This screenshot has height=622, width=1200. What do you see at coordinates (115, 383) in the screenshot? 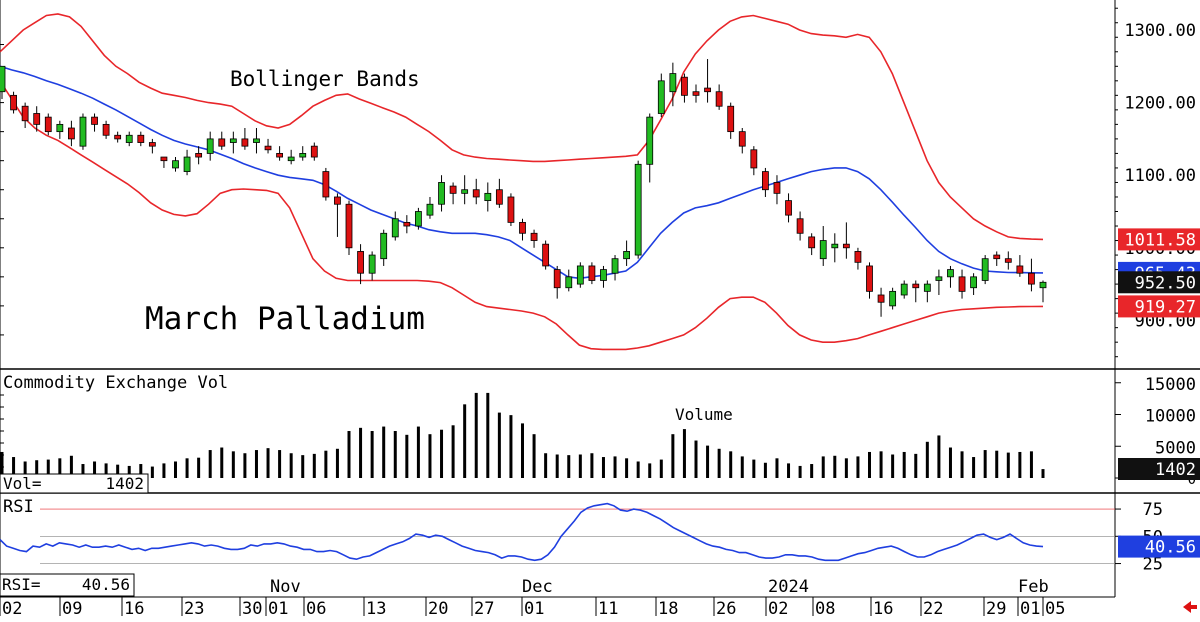
I see `volume-panel-title: Commodity Exchange Vol` at bounding box center [115, 383].